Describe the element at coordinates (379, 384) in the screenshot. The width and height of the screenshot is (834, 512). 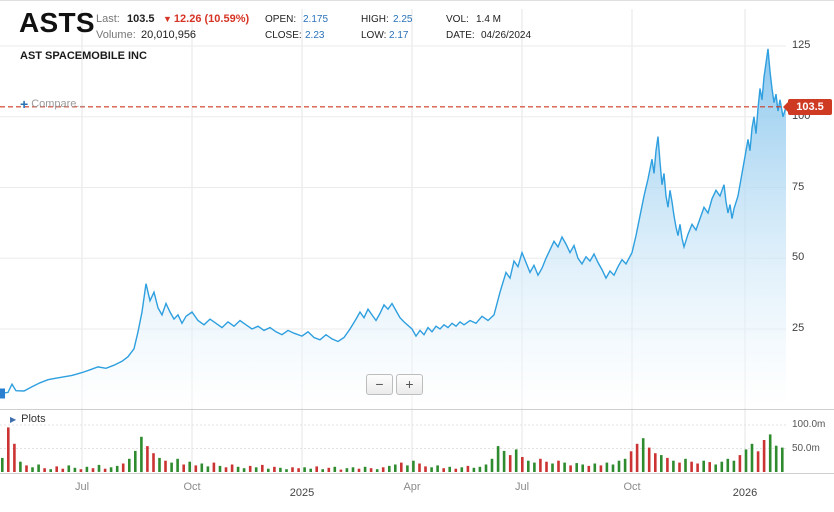
I see `zoom-out-button: −` at that location.